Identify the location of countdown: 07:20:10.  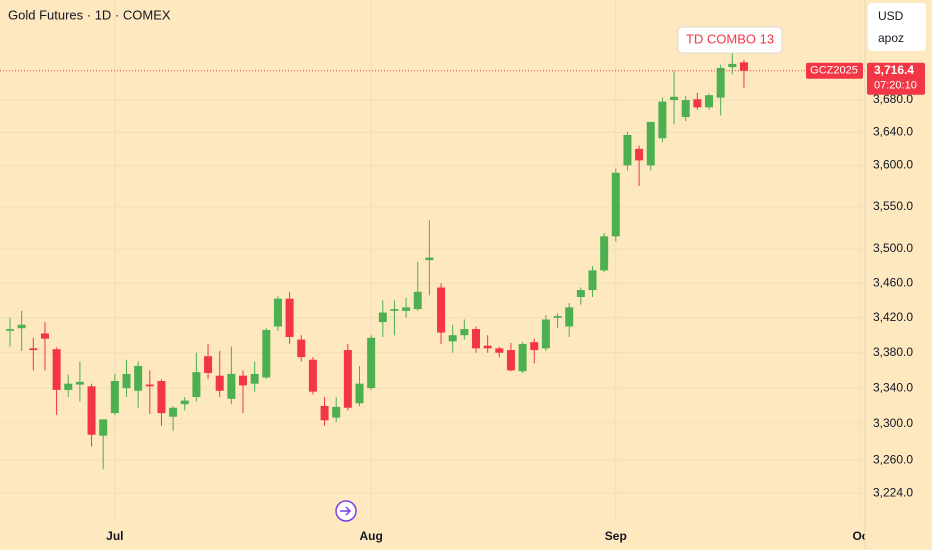
(895, 86).